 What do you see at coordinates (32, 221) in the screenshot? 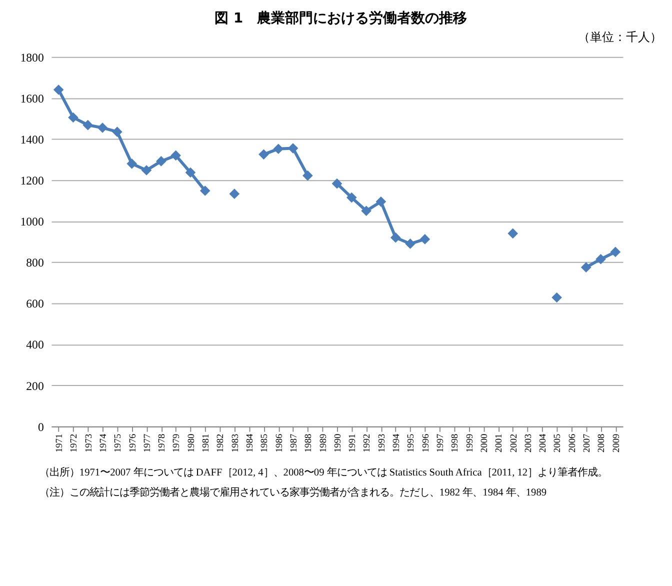
I see `y-tick-label: 1000` at bounding box center [32, 221].